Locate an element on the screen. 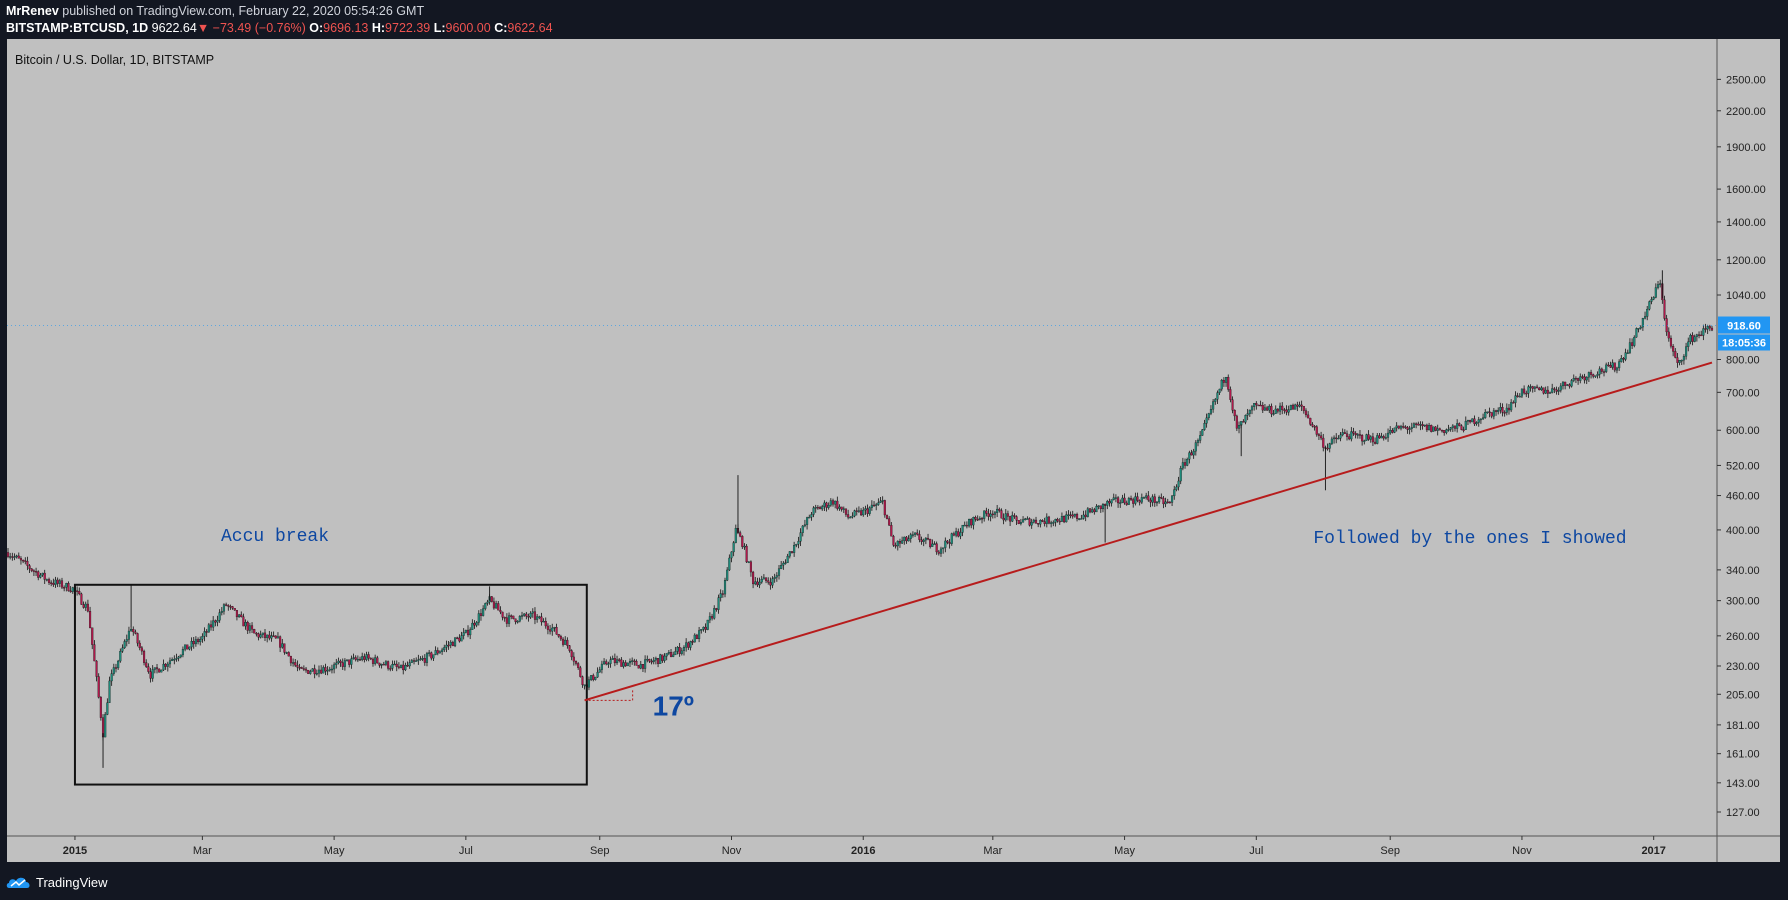 The height and width of the screenshot is (900, 1788). y-tick-label: 1900.00 is located at coordinates (1746, 148).